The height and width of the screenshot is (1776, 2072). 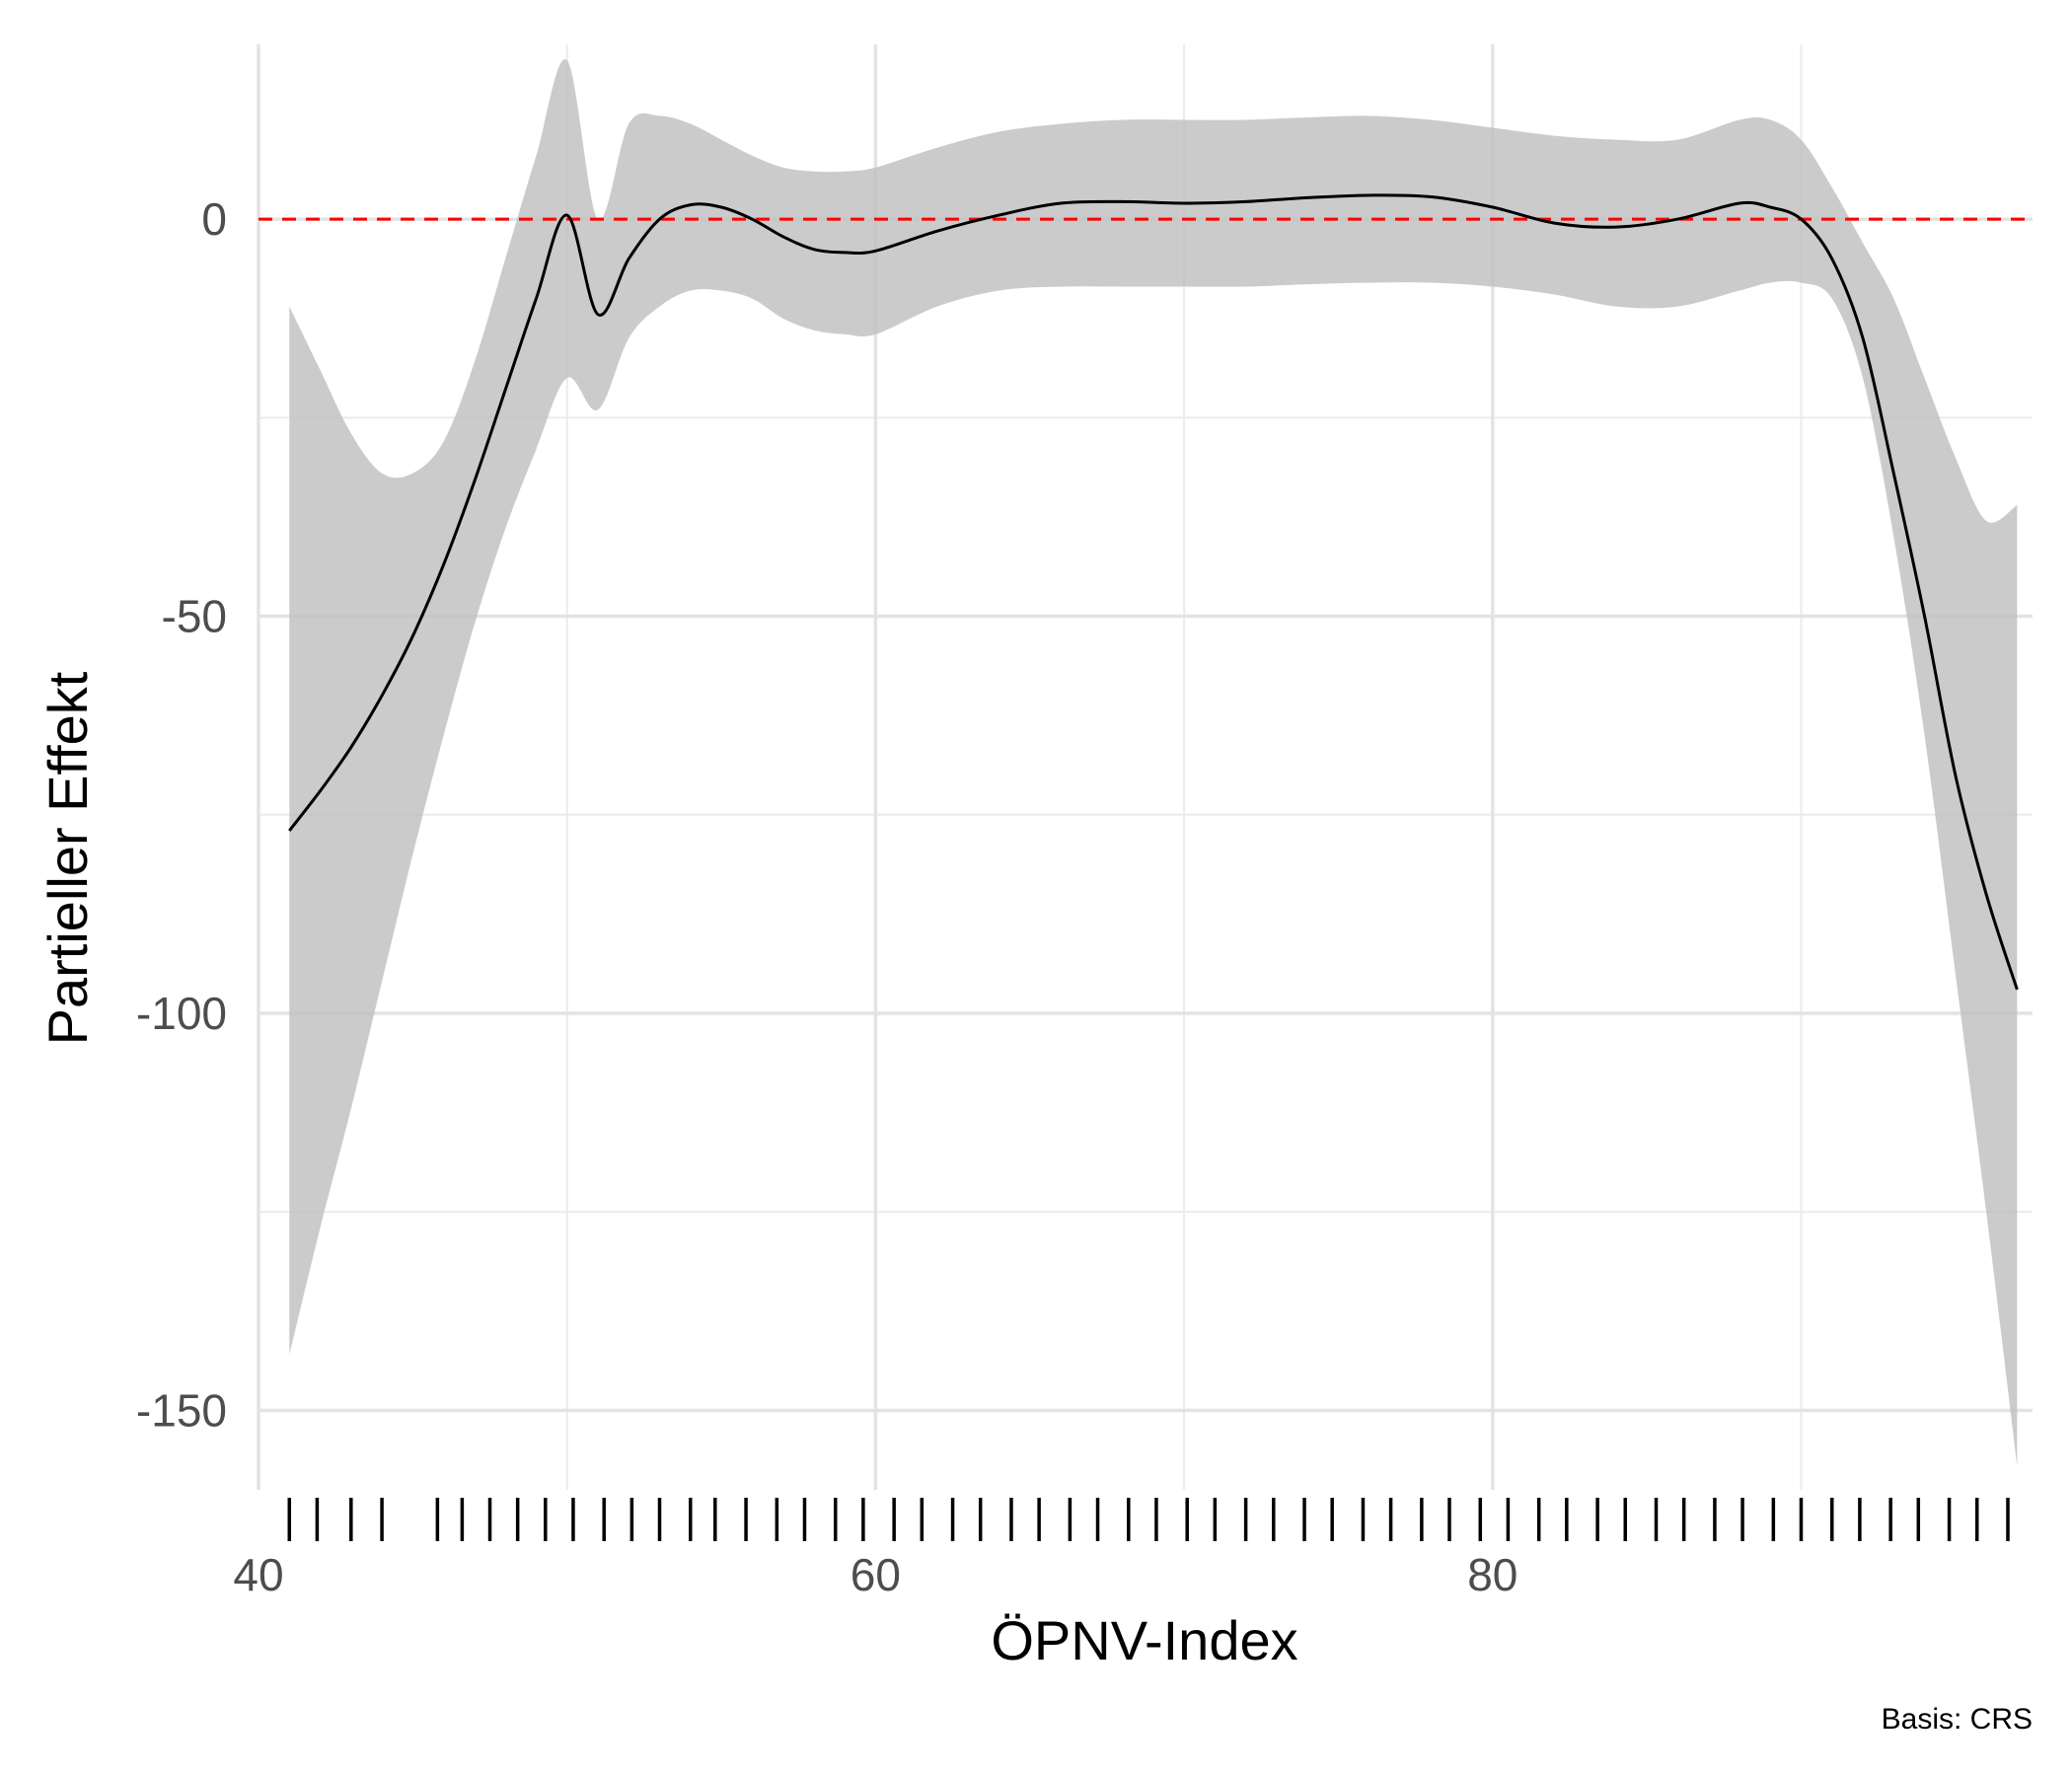 I want to click on x-axis-title: ÖPNV-Index, so click(x=1144, y=1640).